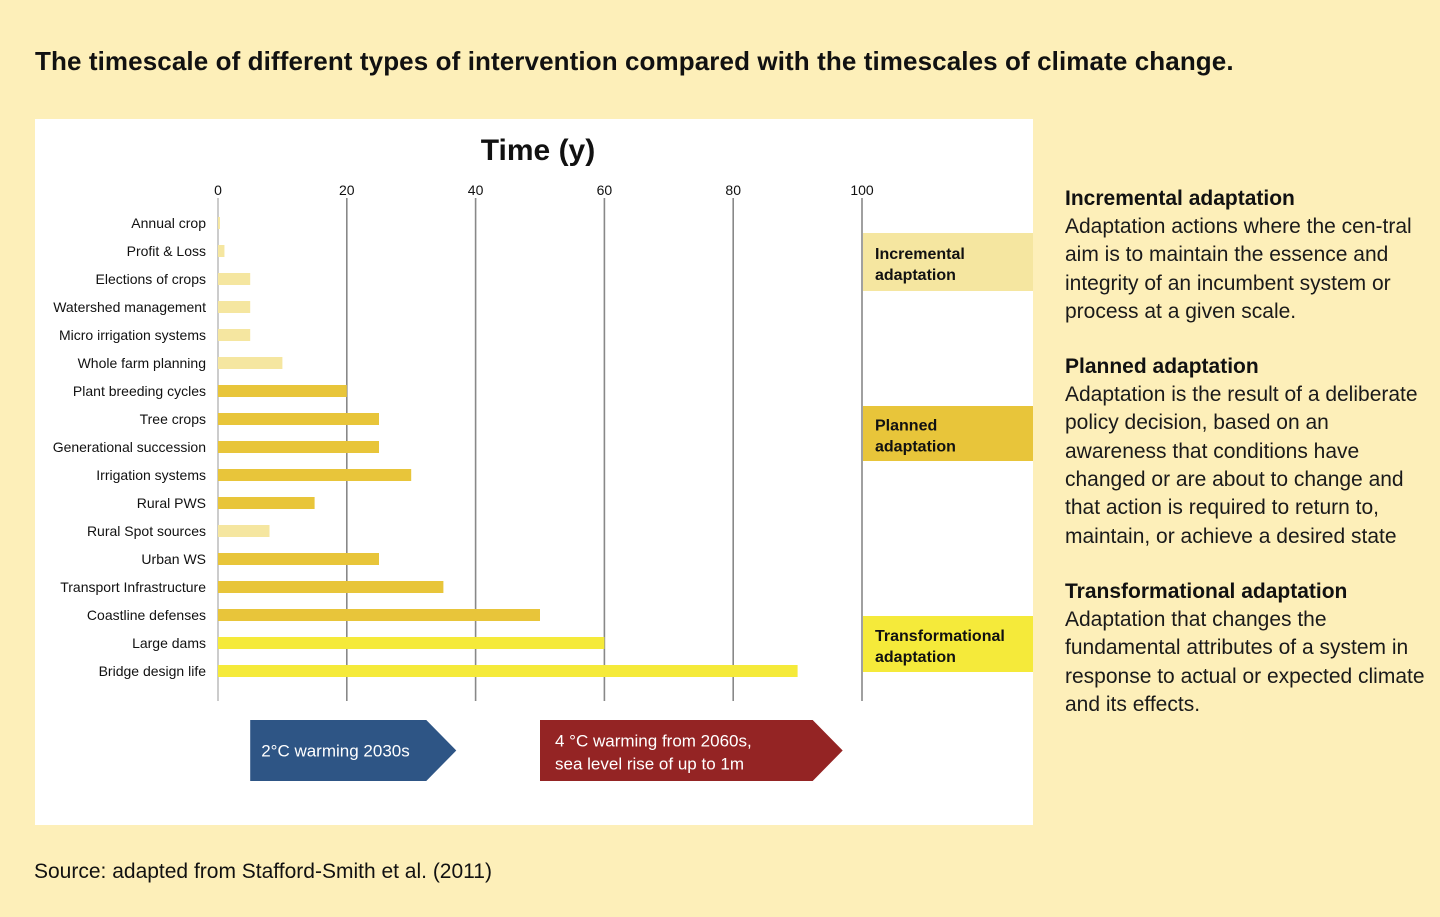 Image resolution: width=1440 pixels, height=917 pixels. Describe the element at coordinates (347, 190) in the screenshot. I see `x-tick-label: 20` at that location.